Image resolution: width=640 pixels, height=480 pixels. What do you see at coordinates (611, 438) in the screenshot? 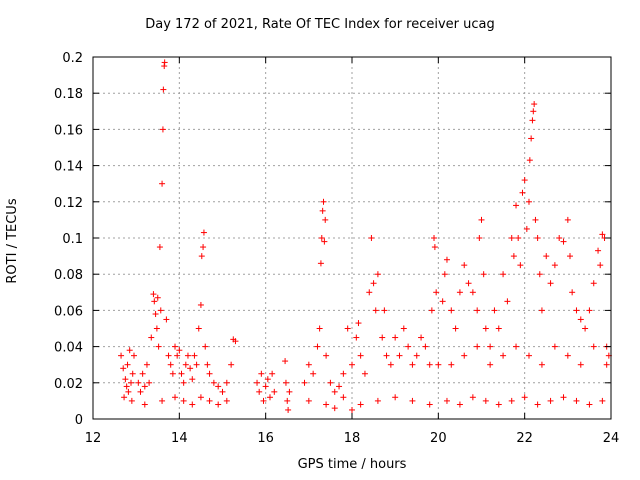
I see `x-tick-label: 24` at bounding box center [611, 438].